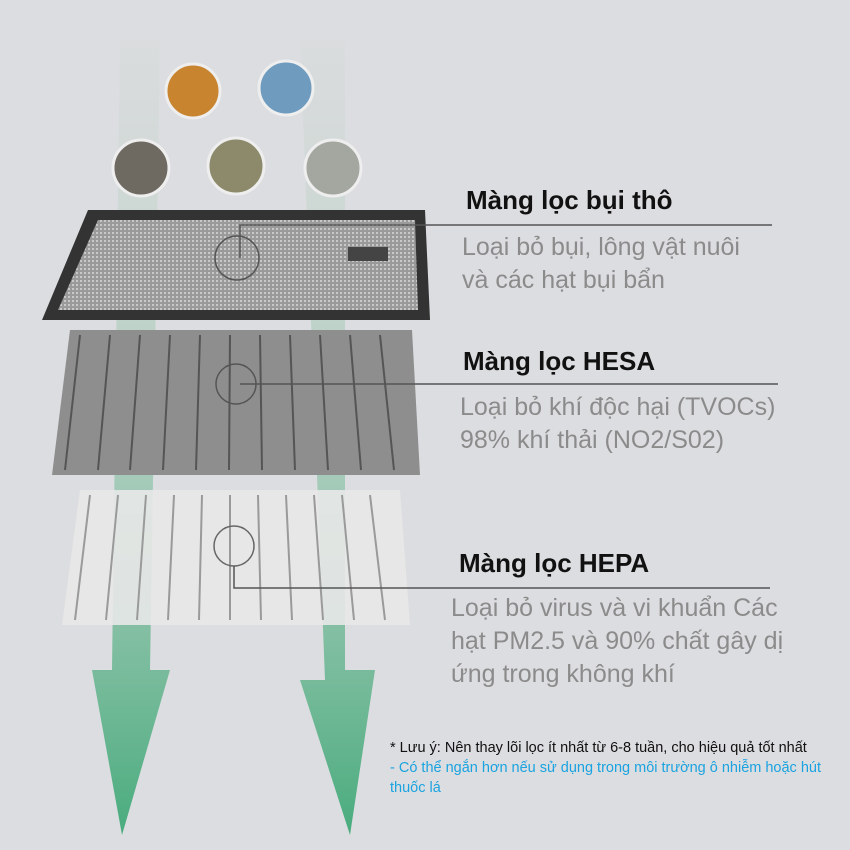 The height and width of the screenshot is (850, 850). Describe the element at coordinates (236, 265) in the screenshot. I see `coarse-filter` at that location.